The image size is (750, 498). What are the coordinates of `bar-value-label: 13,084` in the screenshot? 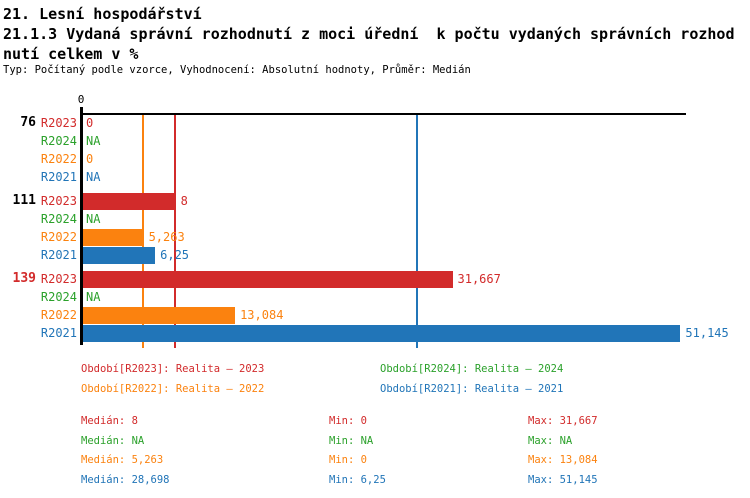 It's located at (262, 315).